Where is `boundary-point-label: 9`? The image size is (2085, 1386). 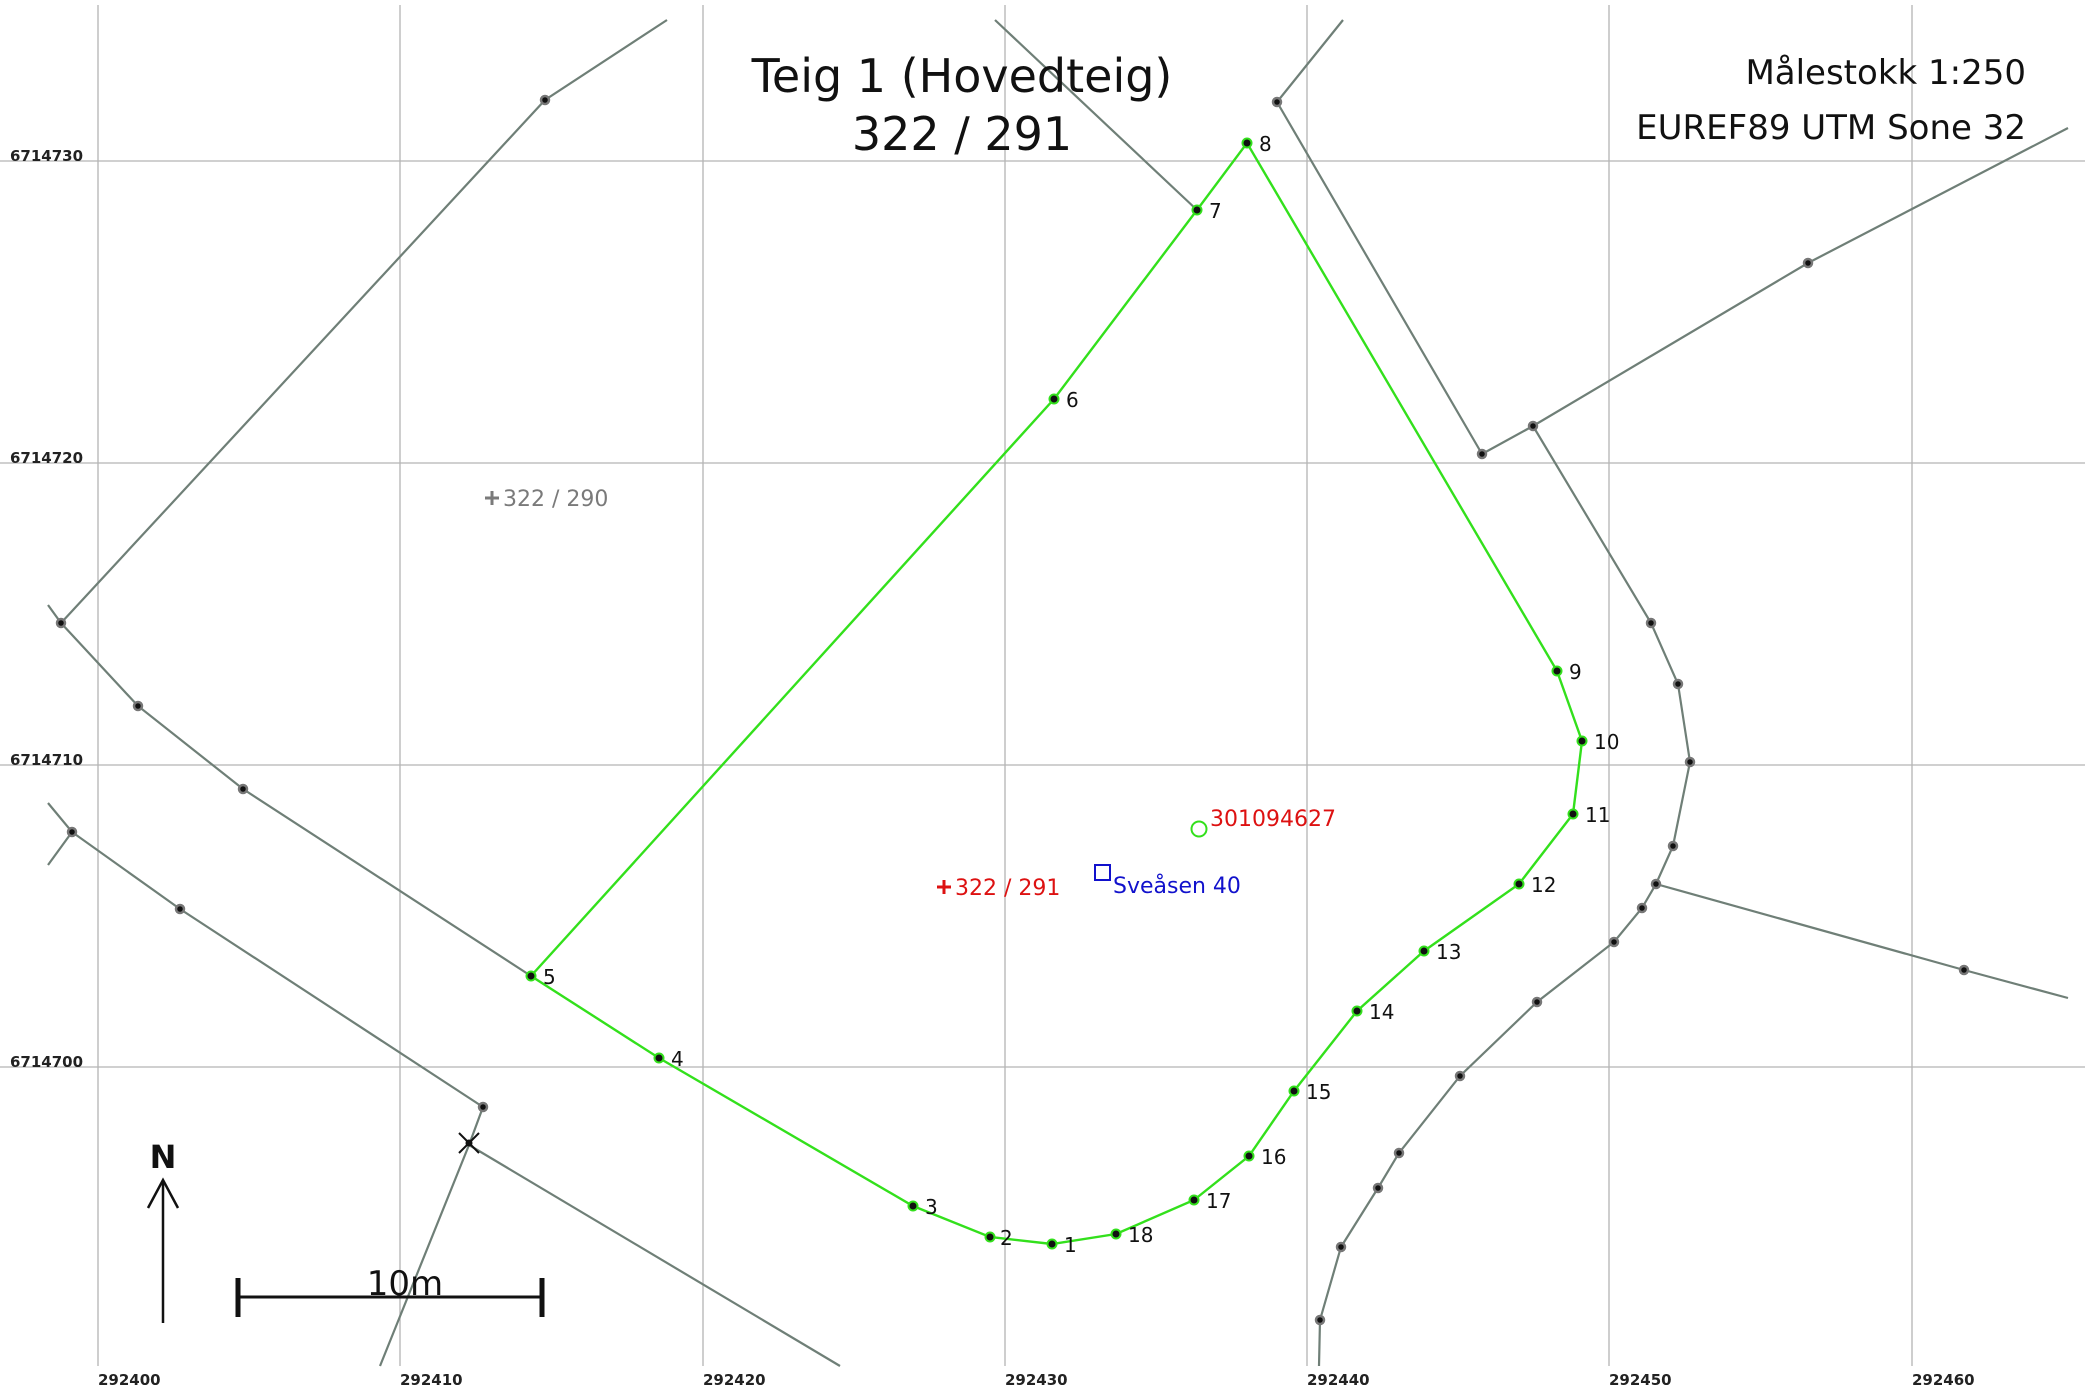 boundary-point-label: 9 is located at coordinates (1575, 672).